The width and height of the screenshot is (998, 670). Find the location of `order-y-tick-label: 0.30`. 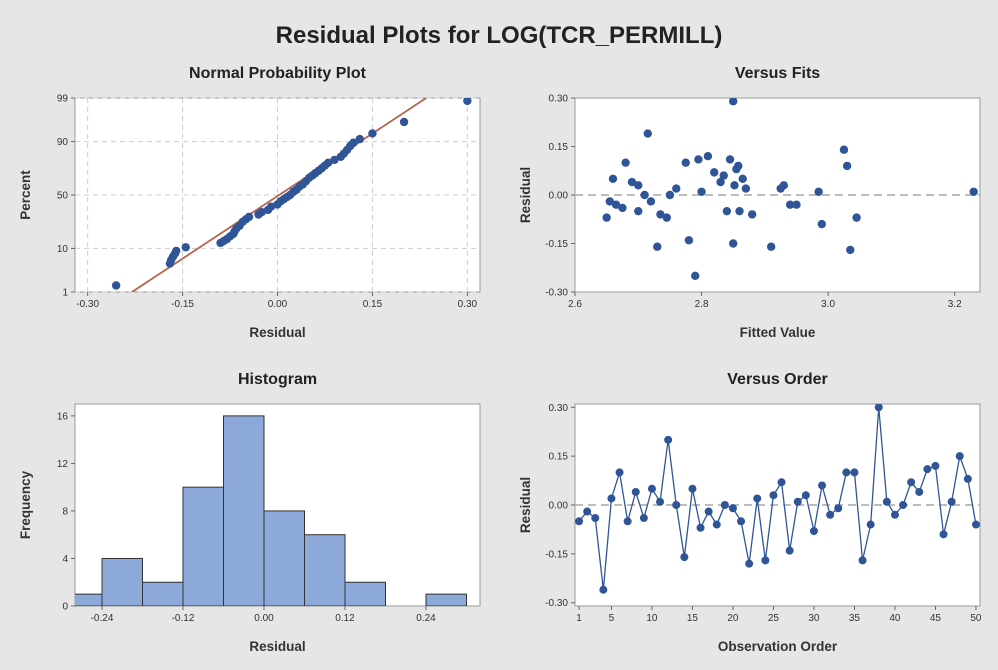

order-y-tick-label: 0.30 is located at coordinates (559, 408).